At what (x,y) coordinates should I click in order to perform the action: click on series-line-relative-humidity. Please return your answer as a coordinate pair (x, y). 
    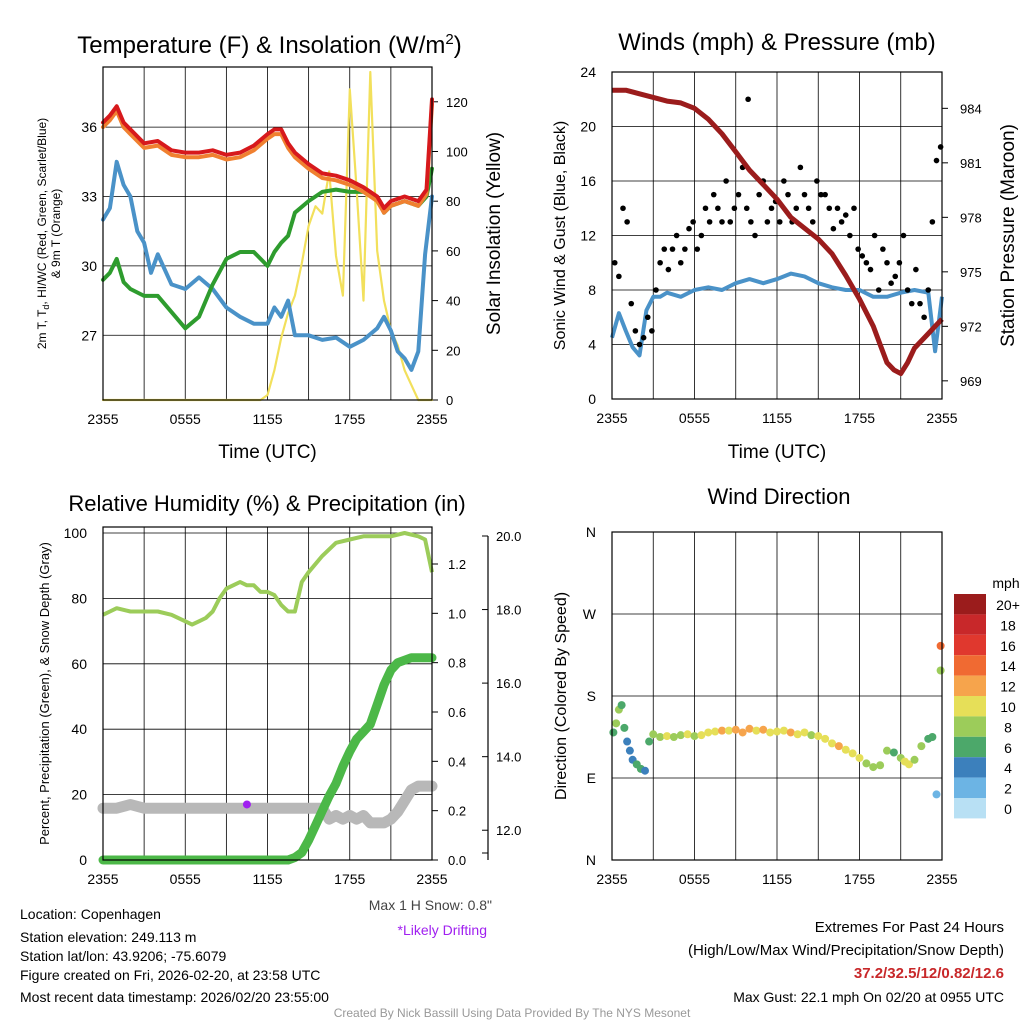
    Looking at the image, I should click on (268, 579).